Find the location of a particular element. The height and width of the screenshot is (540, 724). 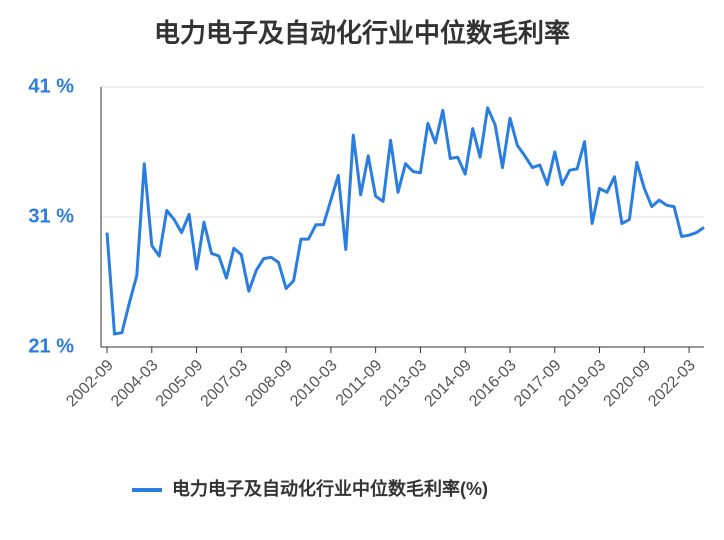

y-tick-label: 41 % is located at coordinates (51, 86).